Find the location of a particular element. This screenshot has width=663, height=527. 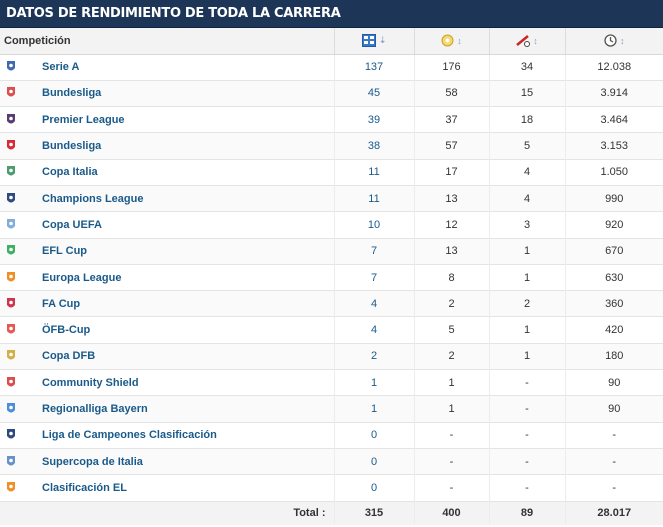

competition-link: Copa DFB is located at coordinates (69, 356).